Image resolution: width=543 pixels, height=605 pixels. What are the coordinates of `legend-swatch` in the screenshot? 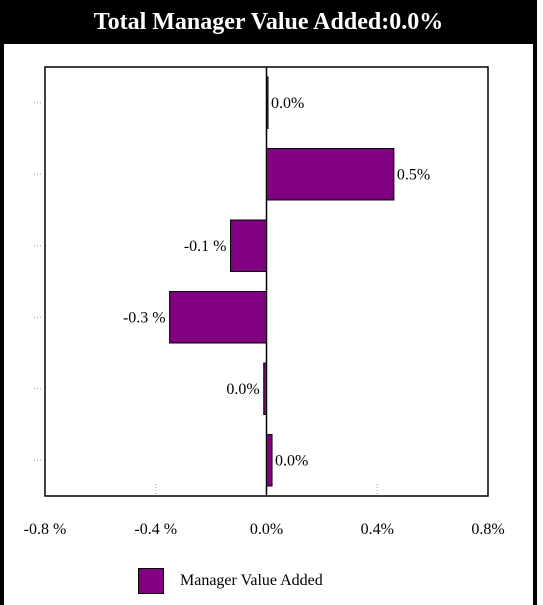 It's located at (151, 581).